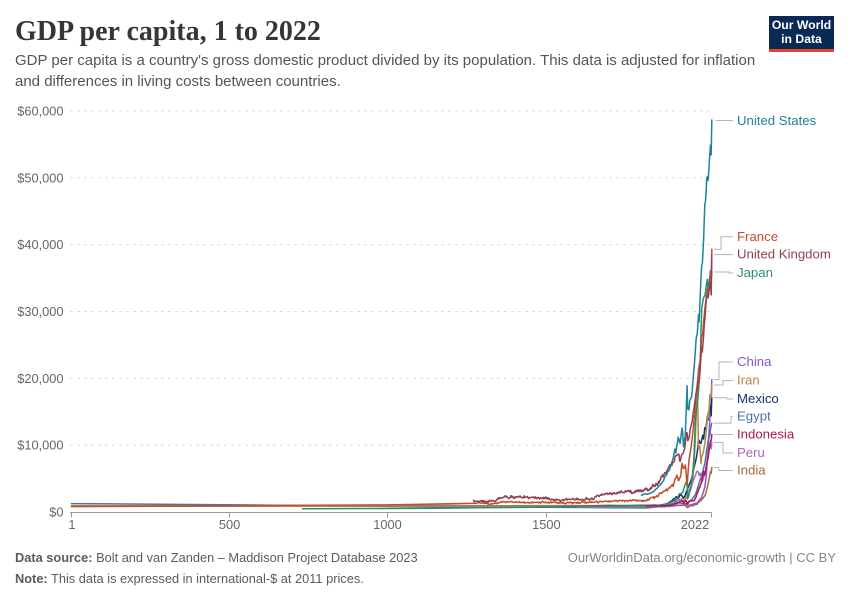  I want to click on svg-text: 1500, so click(546, 524).